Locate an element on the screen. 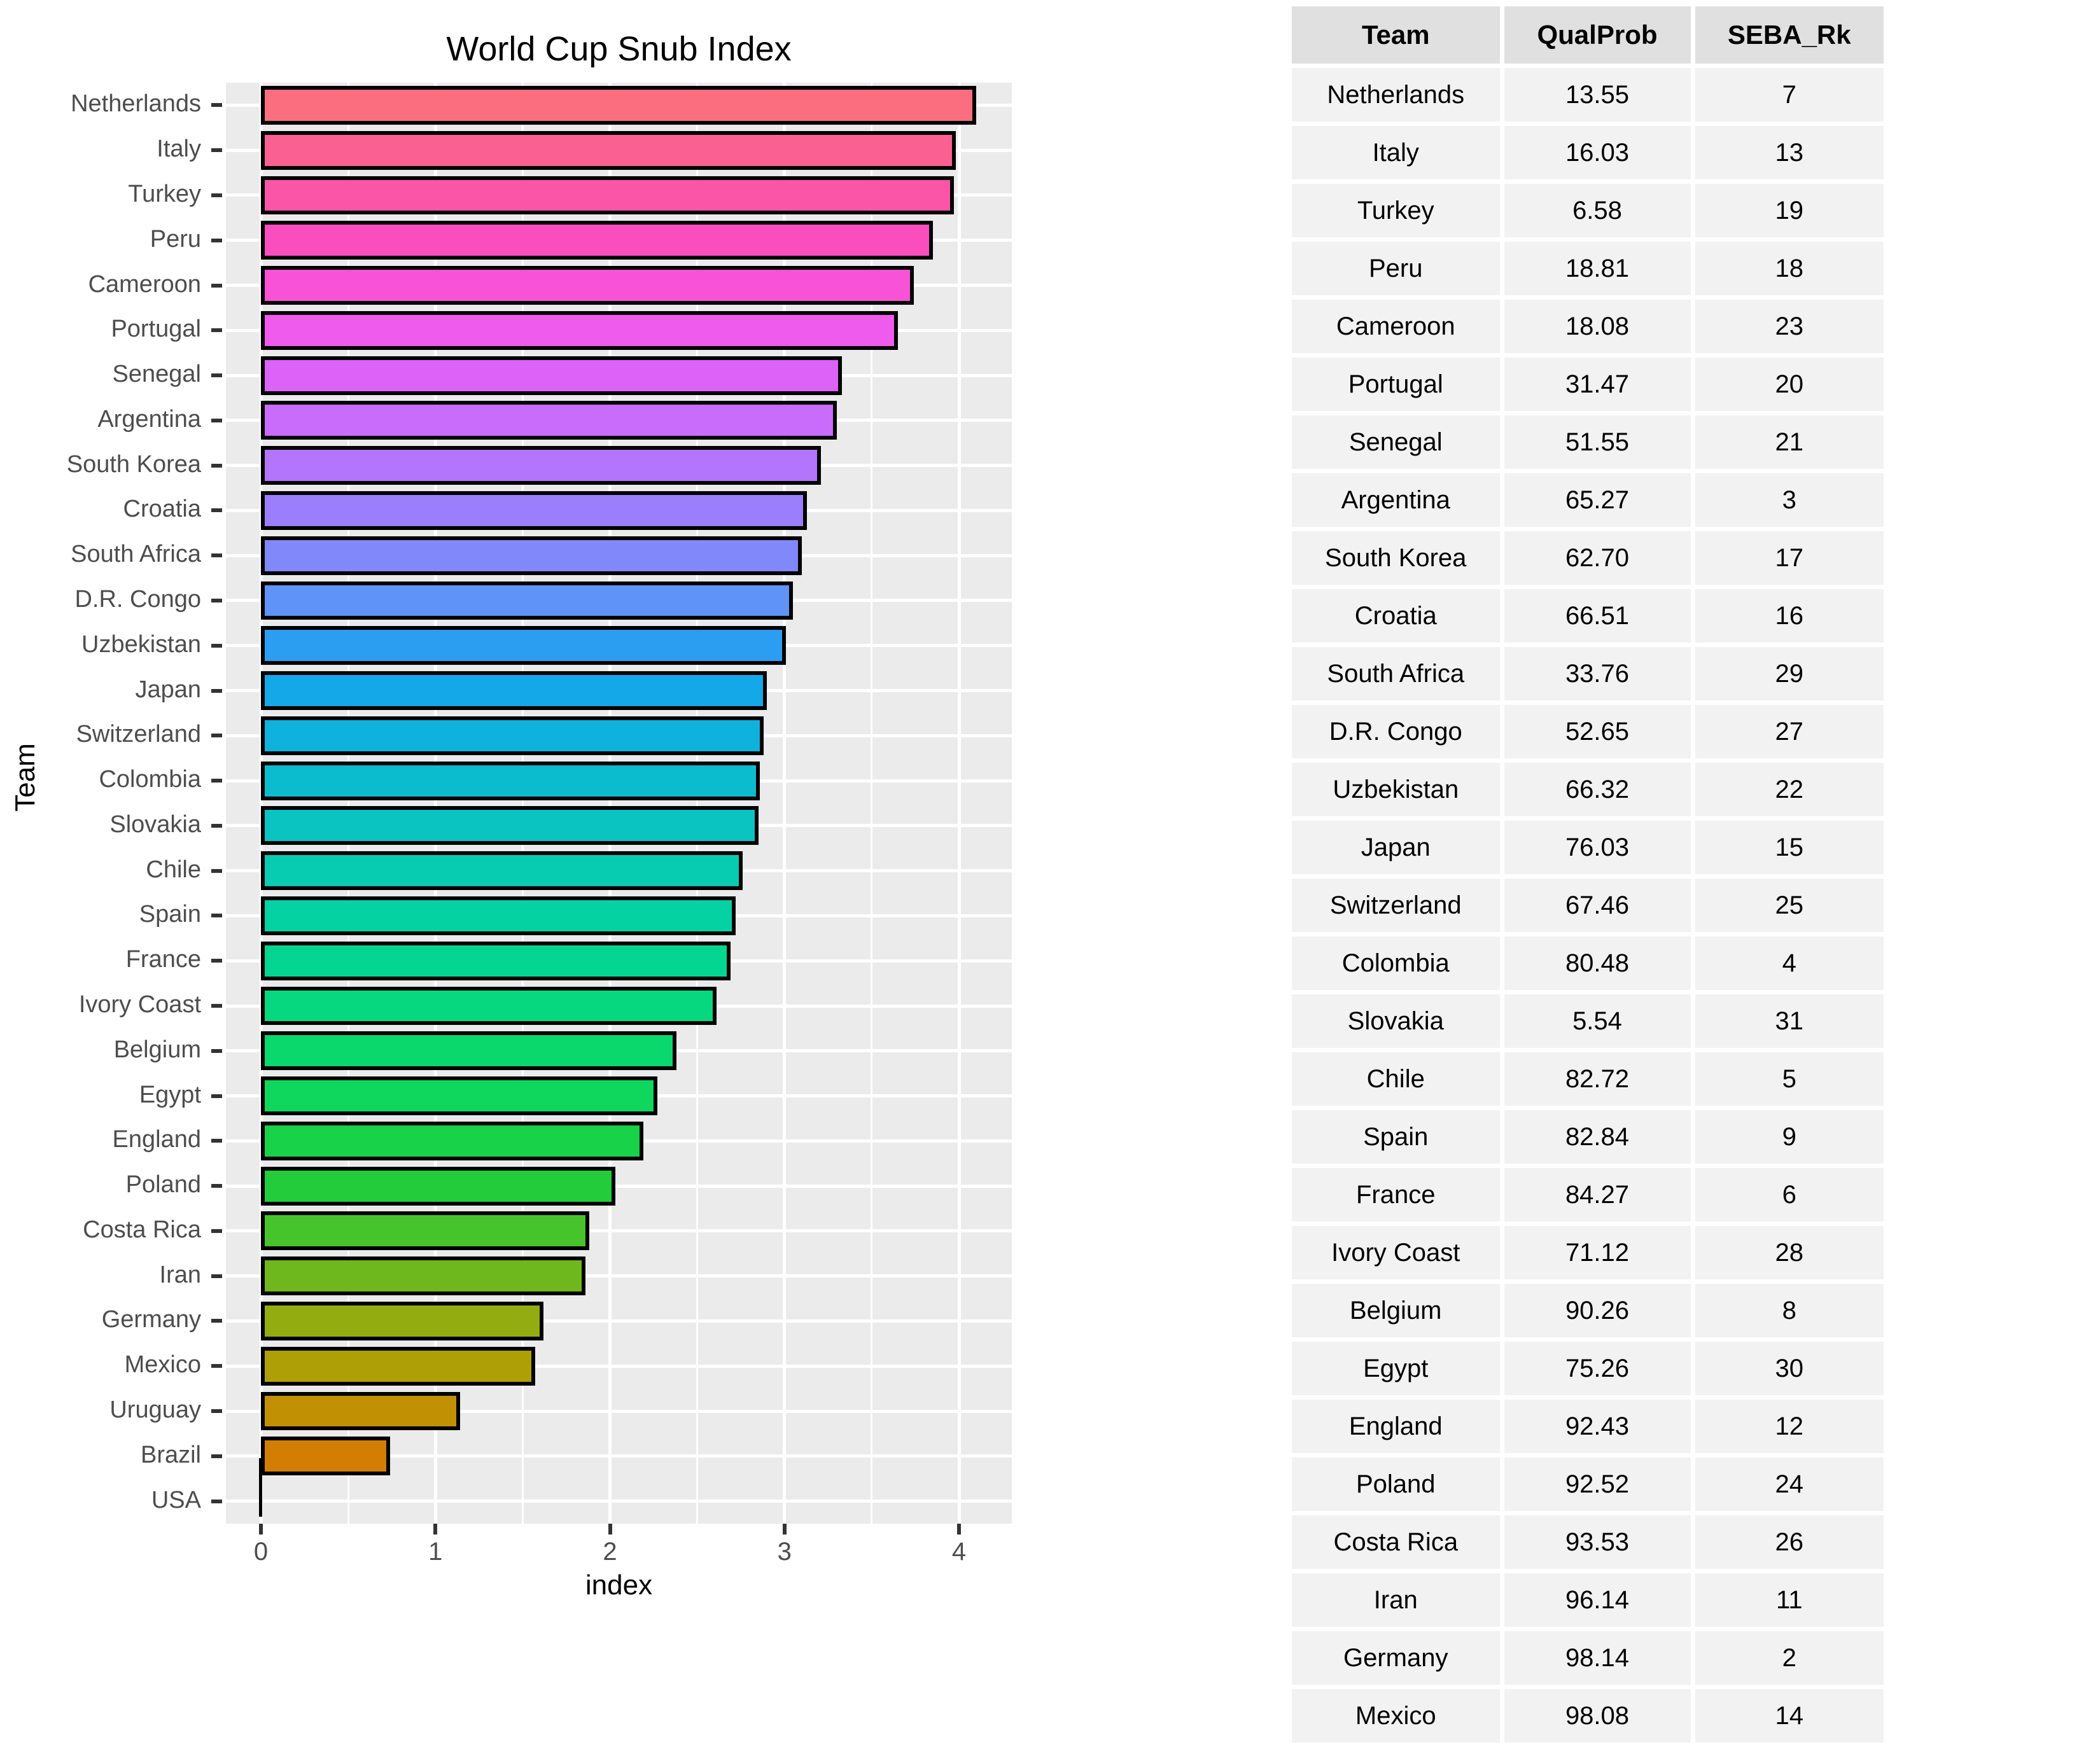 The image size is (2100, 1747). cell-qualprob: 66.32 is located at coordinates (1596, 791).